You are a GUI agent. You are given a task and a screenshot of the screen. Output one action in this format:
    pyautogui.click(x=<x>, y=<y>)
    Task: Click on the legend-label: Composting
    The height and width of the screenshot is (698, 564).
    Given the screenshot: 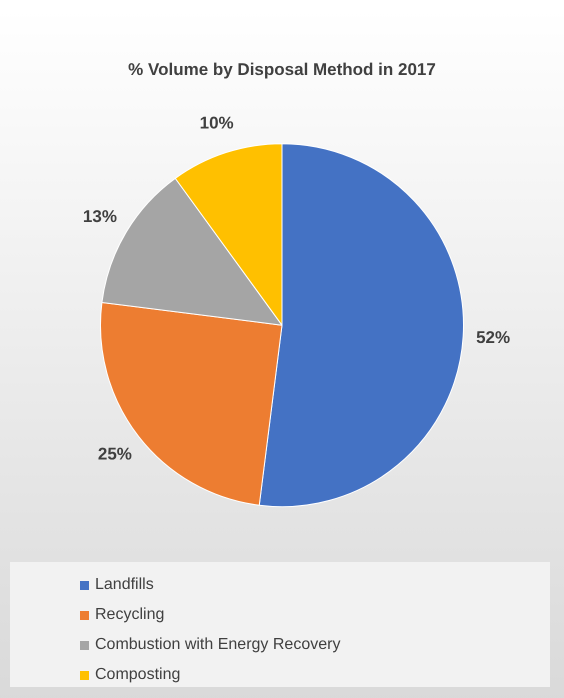 What is the action you would take?
    pyautogui.click(x=137, y=675)
    